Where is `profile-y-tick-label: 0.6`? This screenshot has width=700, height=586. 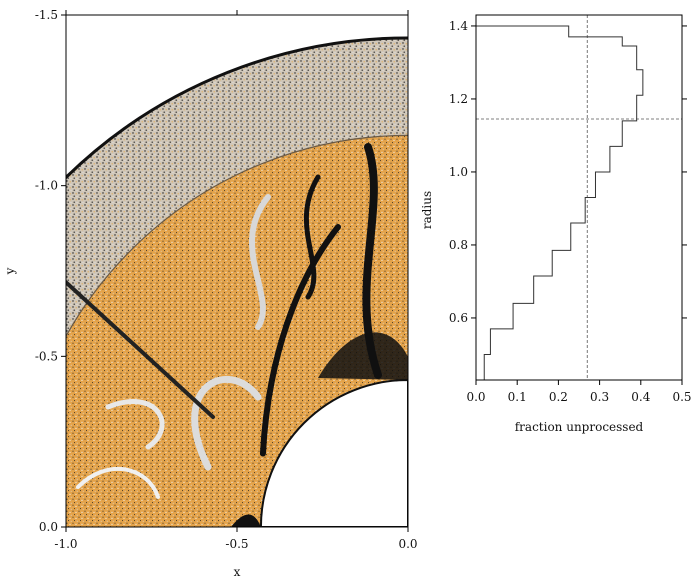 profile-y-tick-label: 0.6 is located at coordinates (458, 318).